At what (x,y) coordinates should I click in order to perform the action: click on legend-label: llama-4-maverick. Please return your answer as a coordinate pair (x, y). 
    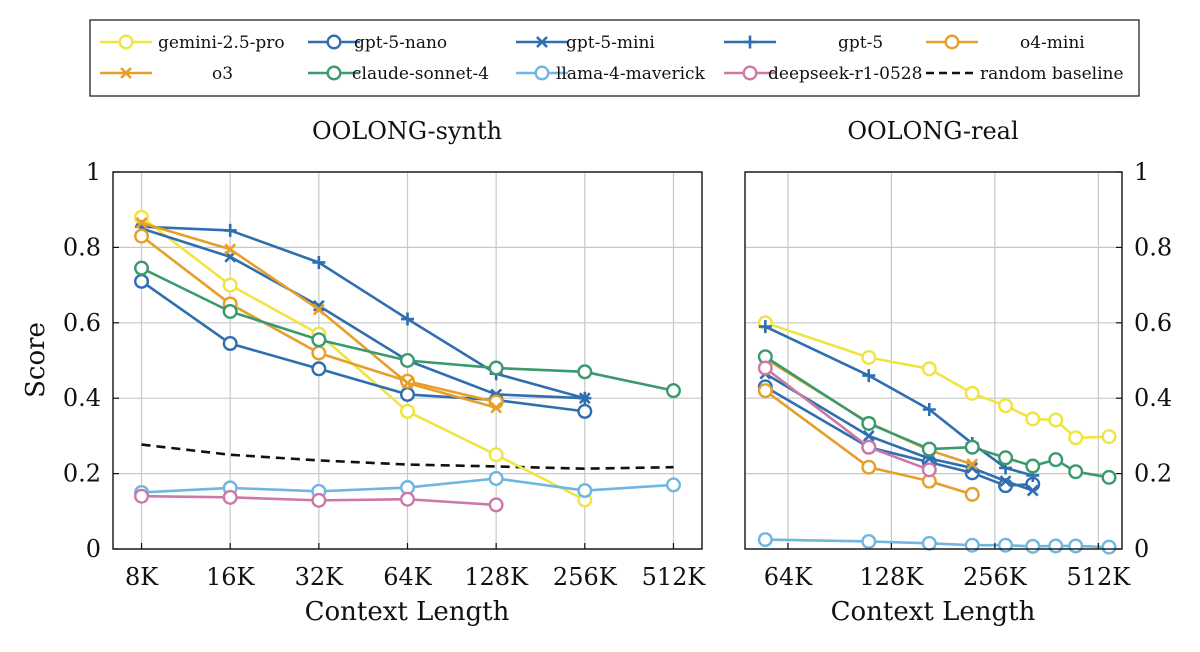
    Looking at the image, I should click on (631, 74).